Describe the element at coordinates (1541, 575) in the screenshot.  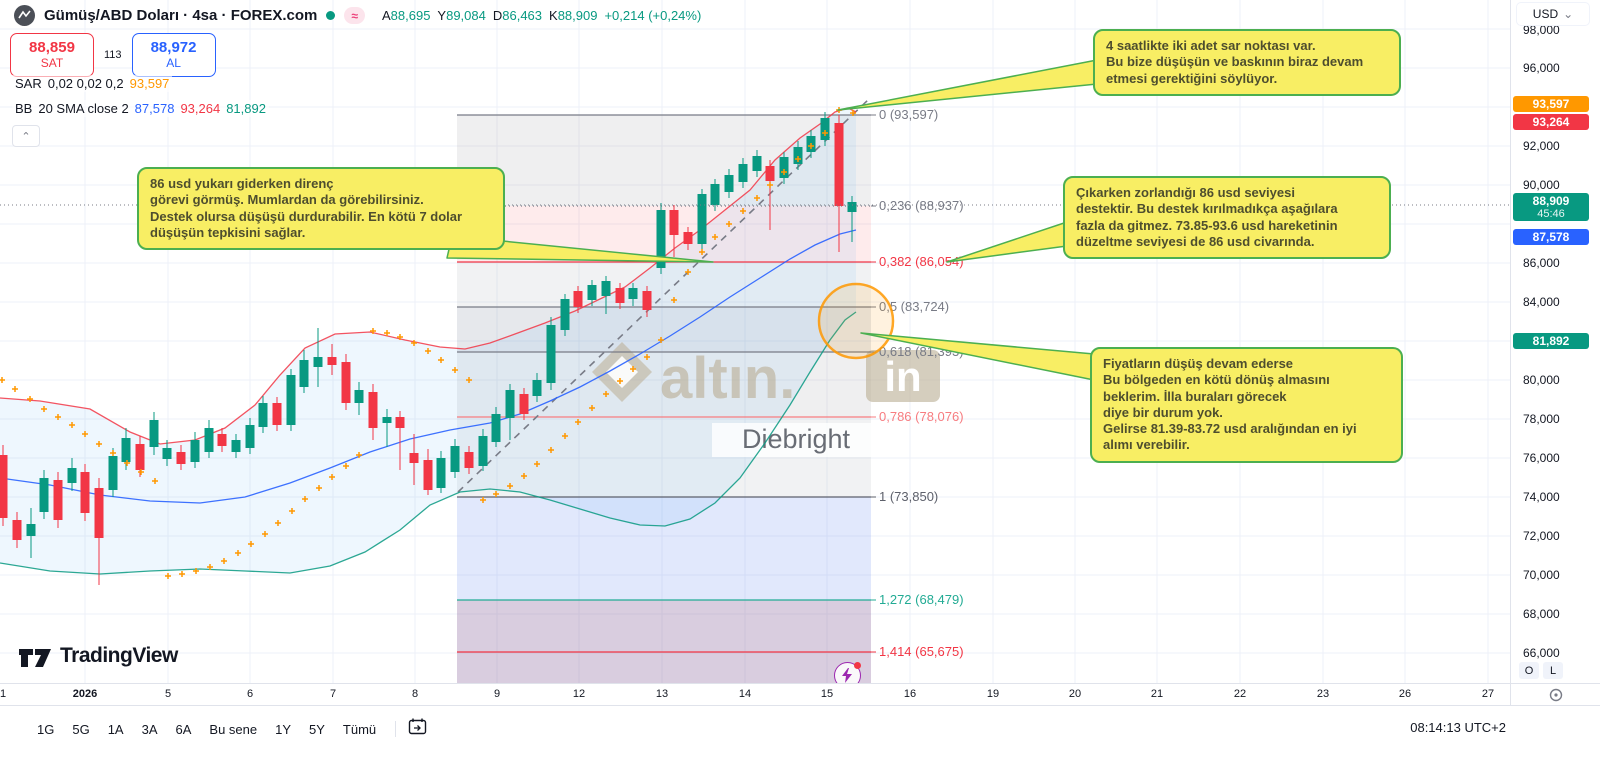
I see `price-tick: 70,000` at that location.